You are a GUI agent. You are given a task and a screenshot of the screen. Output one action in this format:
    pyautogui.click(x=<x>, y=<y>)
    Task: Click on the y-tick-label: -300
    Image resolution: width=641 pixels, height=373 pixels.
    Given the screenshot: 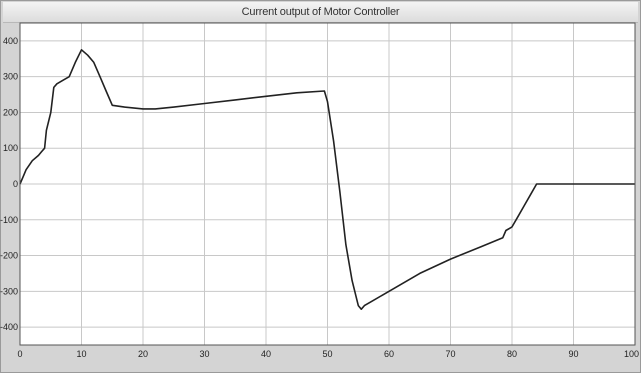 What is the action you would take?
    pyautogui.click(x=9, y=291)
    